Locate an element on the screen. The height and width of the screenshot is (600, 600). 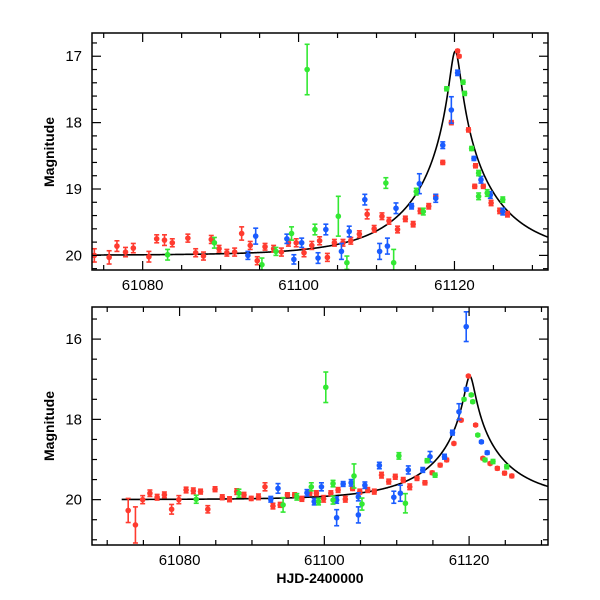
x-tick-label: 61100 is located at coordinates (324, 560).